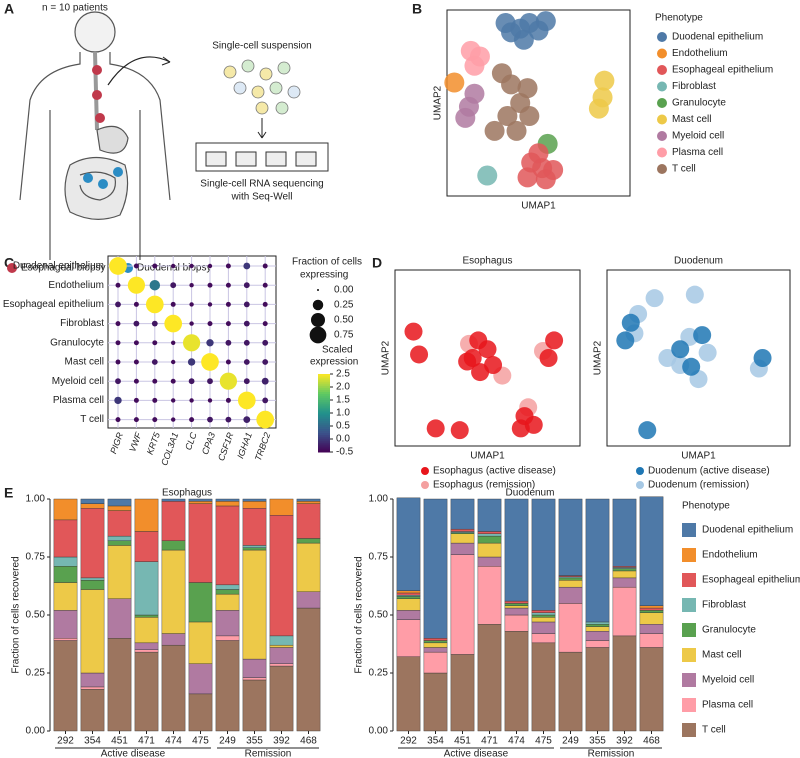 Image resolution: width=800 pixels, height=758 pixels. Describe the element at coordinates (226, 447) in the screenshot. I see `gene-label: CSF1R` at that location.